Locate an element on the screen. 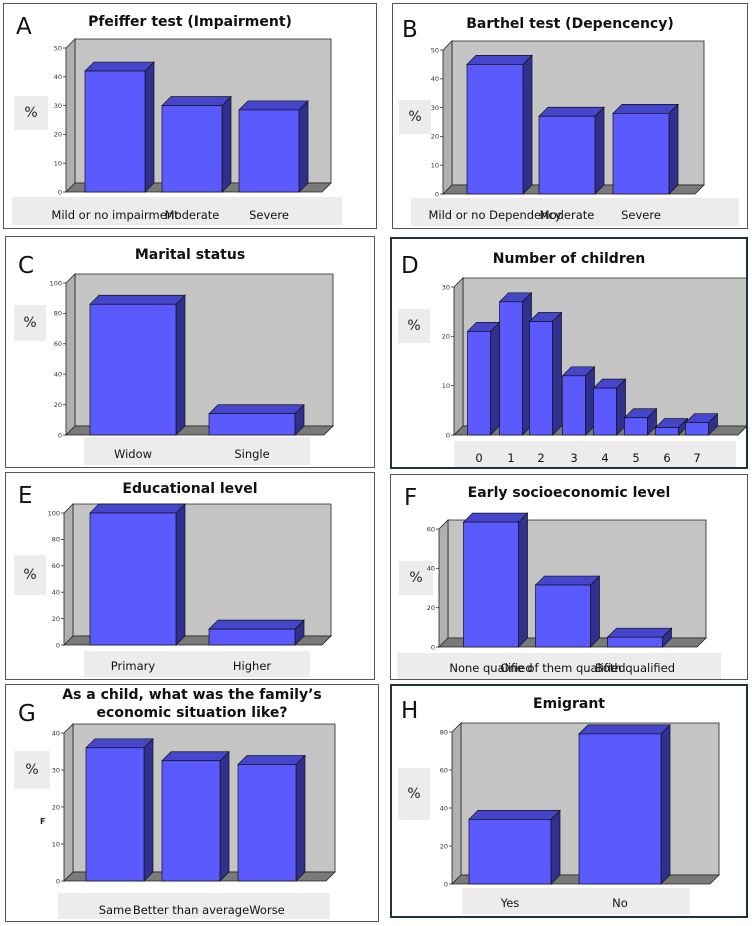  category-label: 1 is located at coordinates (511, 458).